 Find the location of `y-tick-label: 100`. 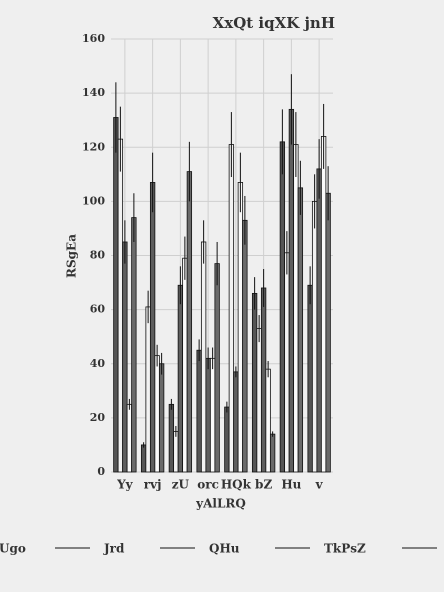

y-tick-label: 100 is located at coordinates (93, 200).